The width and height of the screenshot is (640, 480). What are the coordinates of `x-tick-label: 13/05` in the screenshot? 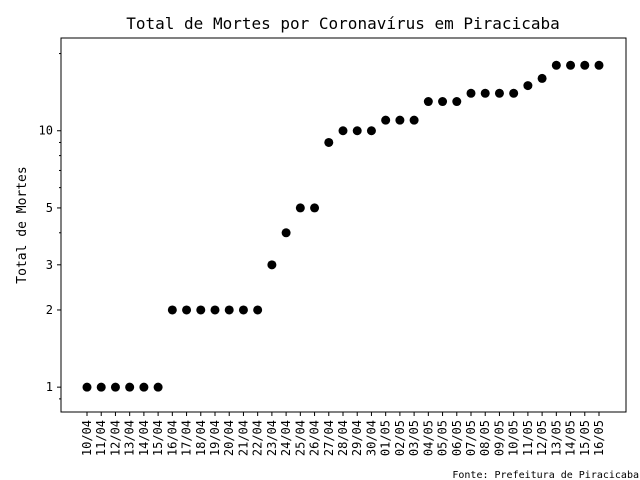 It's located at (556, 438).